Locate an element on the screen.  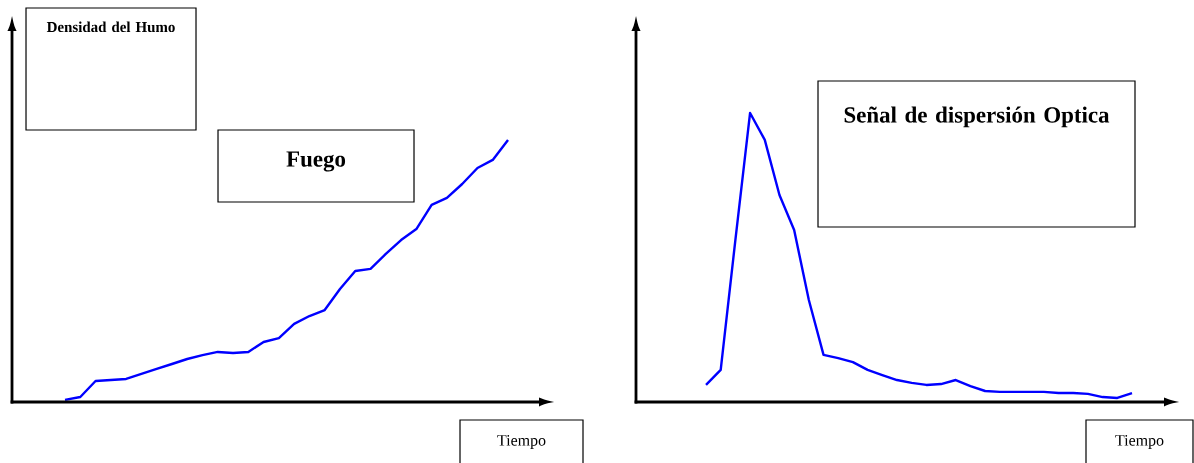
y-axis-title: Densidad del Humo is located at coordinates (110, 27).